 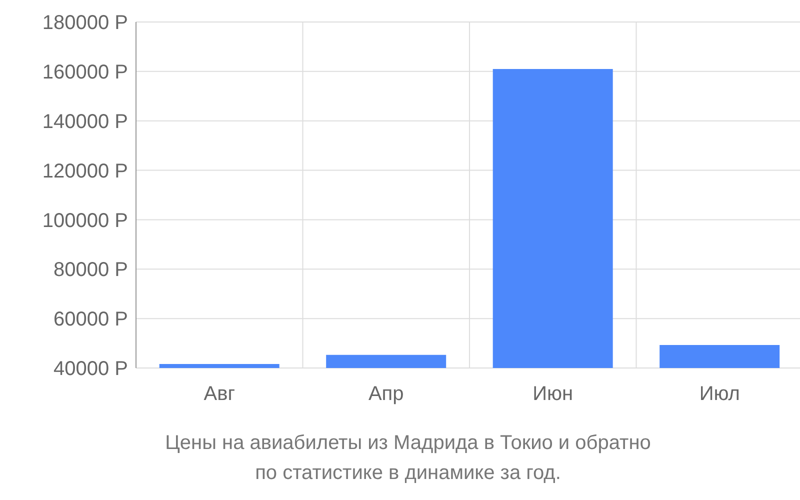 What do you see at coordinates (90, 369) in the screenshot?
I see `y-tick-label: 40000 Р` at bounding box center [90, 369].